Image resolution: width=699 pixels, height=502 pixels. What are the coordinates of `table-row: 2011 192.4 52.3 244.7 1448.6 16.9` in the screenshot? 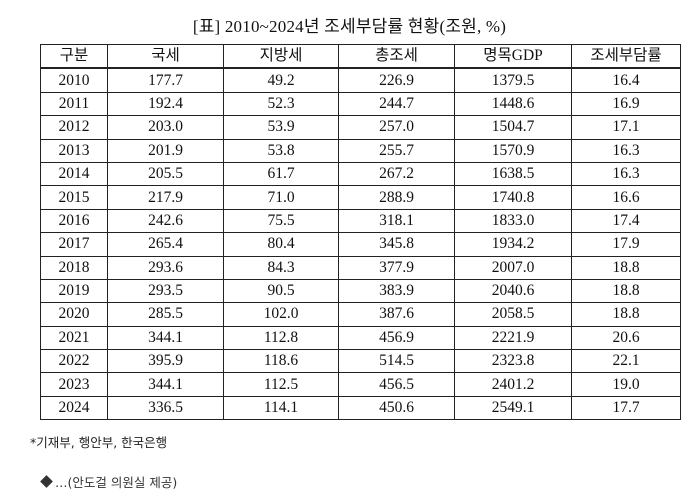 It's located at (360, 104).